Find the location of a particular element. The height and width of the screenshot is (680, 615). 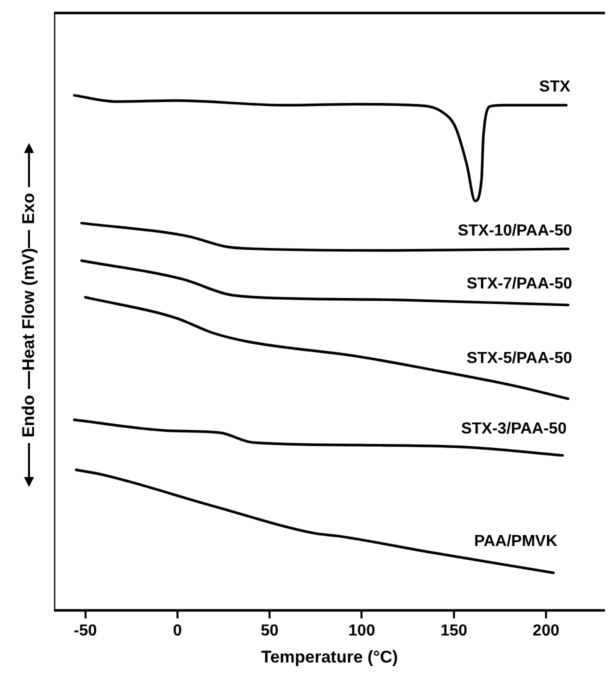

x-axis-title: Temperature (°C) is located at coordinates (329, 656).